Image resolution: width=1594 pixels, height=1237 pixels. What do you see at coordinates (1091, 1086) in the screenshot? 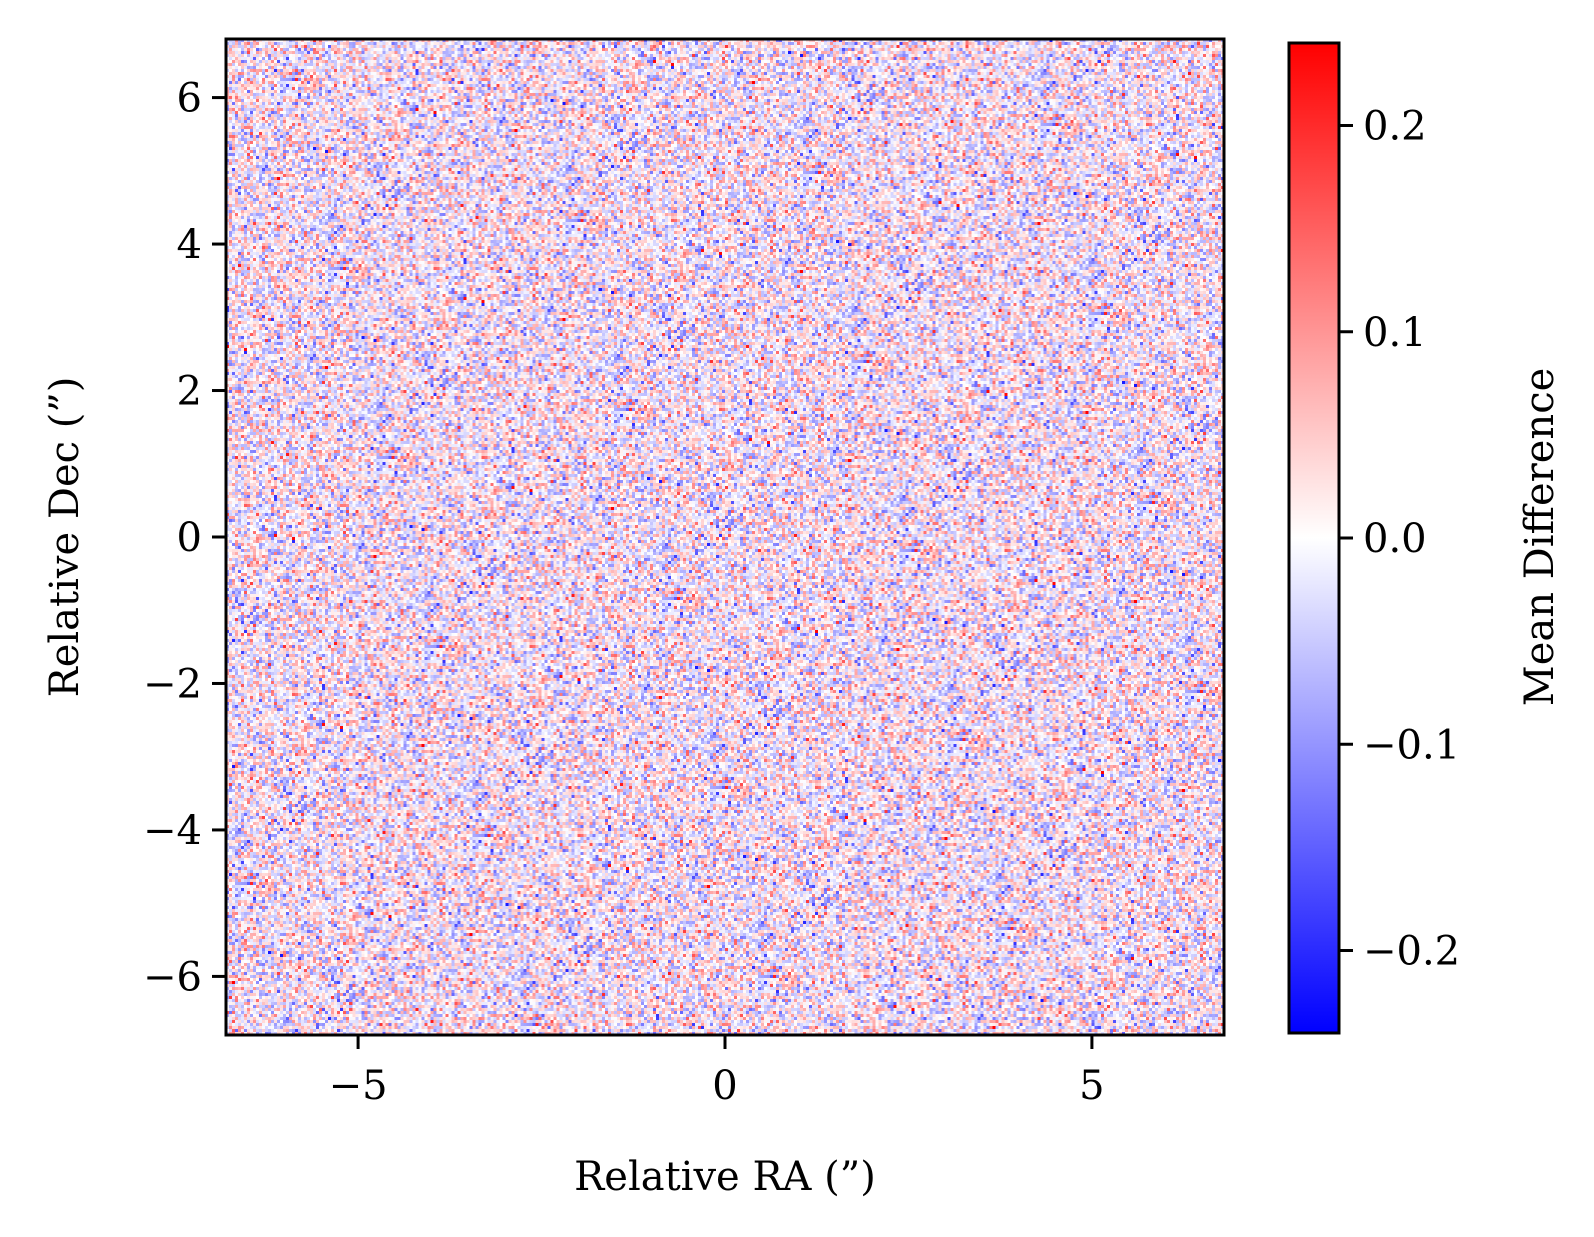
I see `x-tick-label: 5` at bounding box center [1091, 1086].